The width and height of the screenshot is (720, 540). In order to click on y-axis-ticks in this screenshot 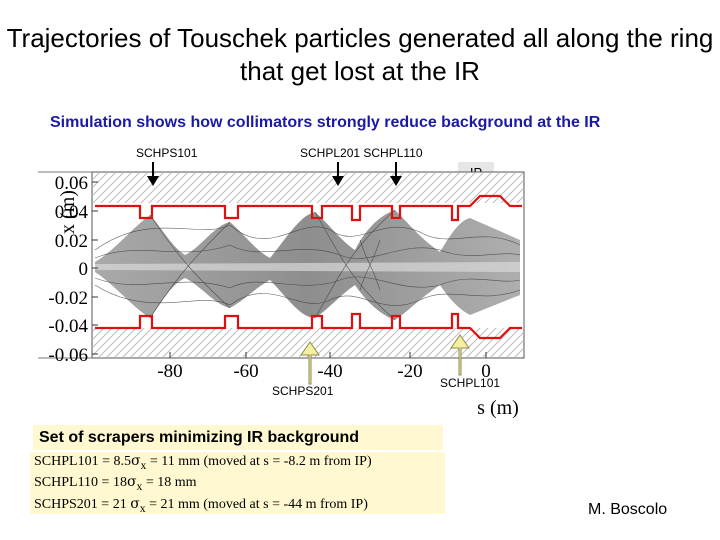, I will do `click(95, 268)`.